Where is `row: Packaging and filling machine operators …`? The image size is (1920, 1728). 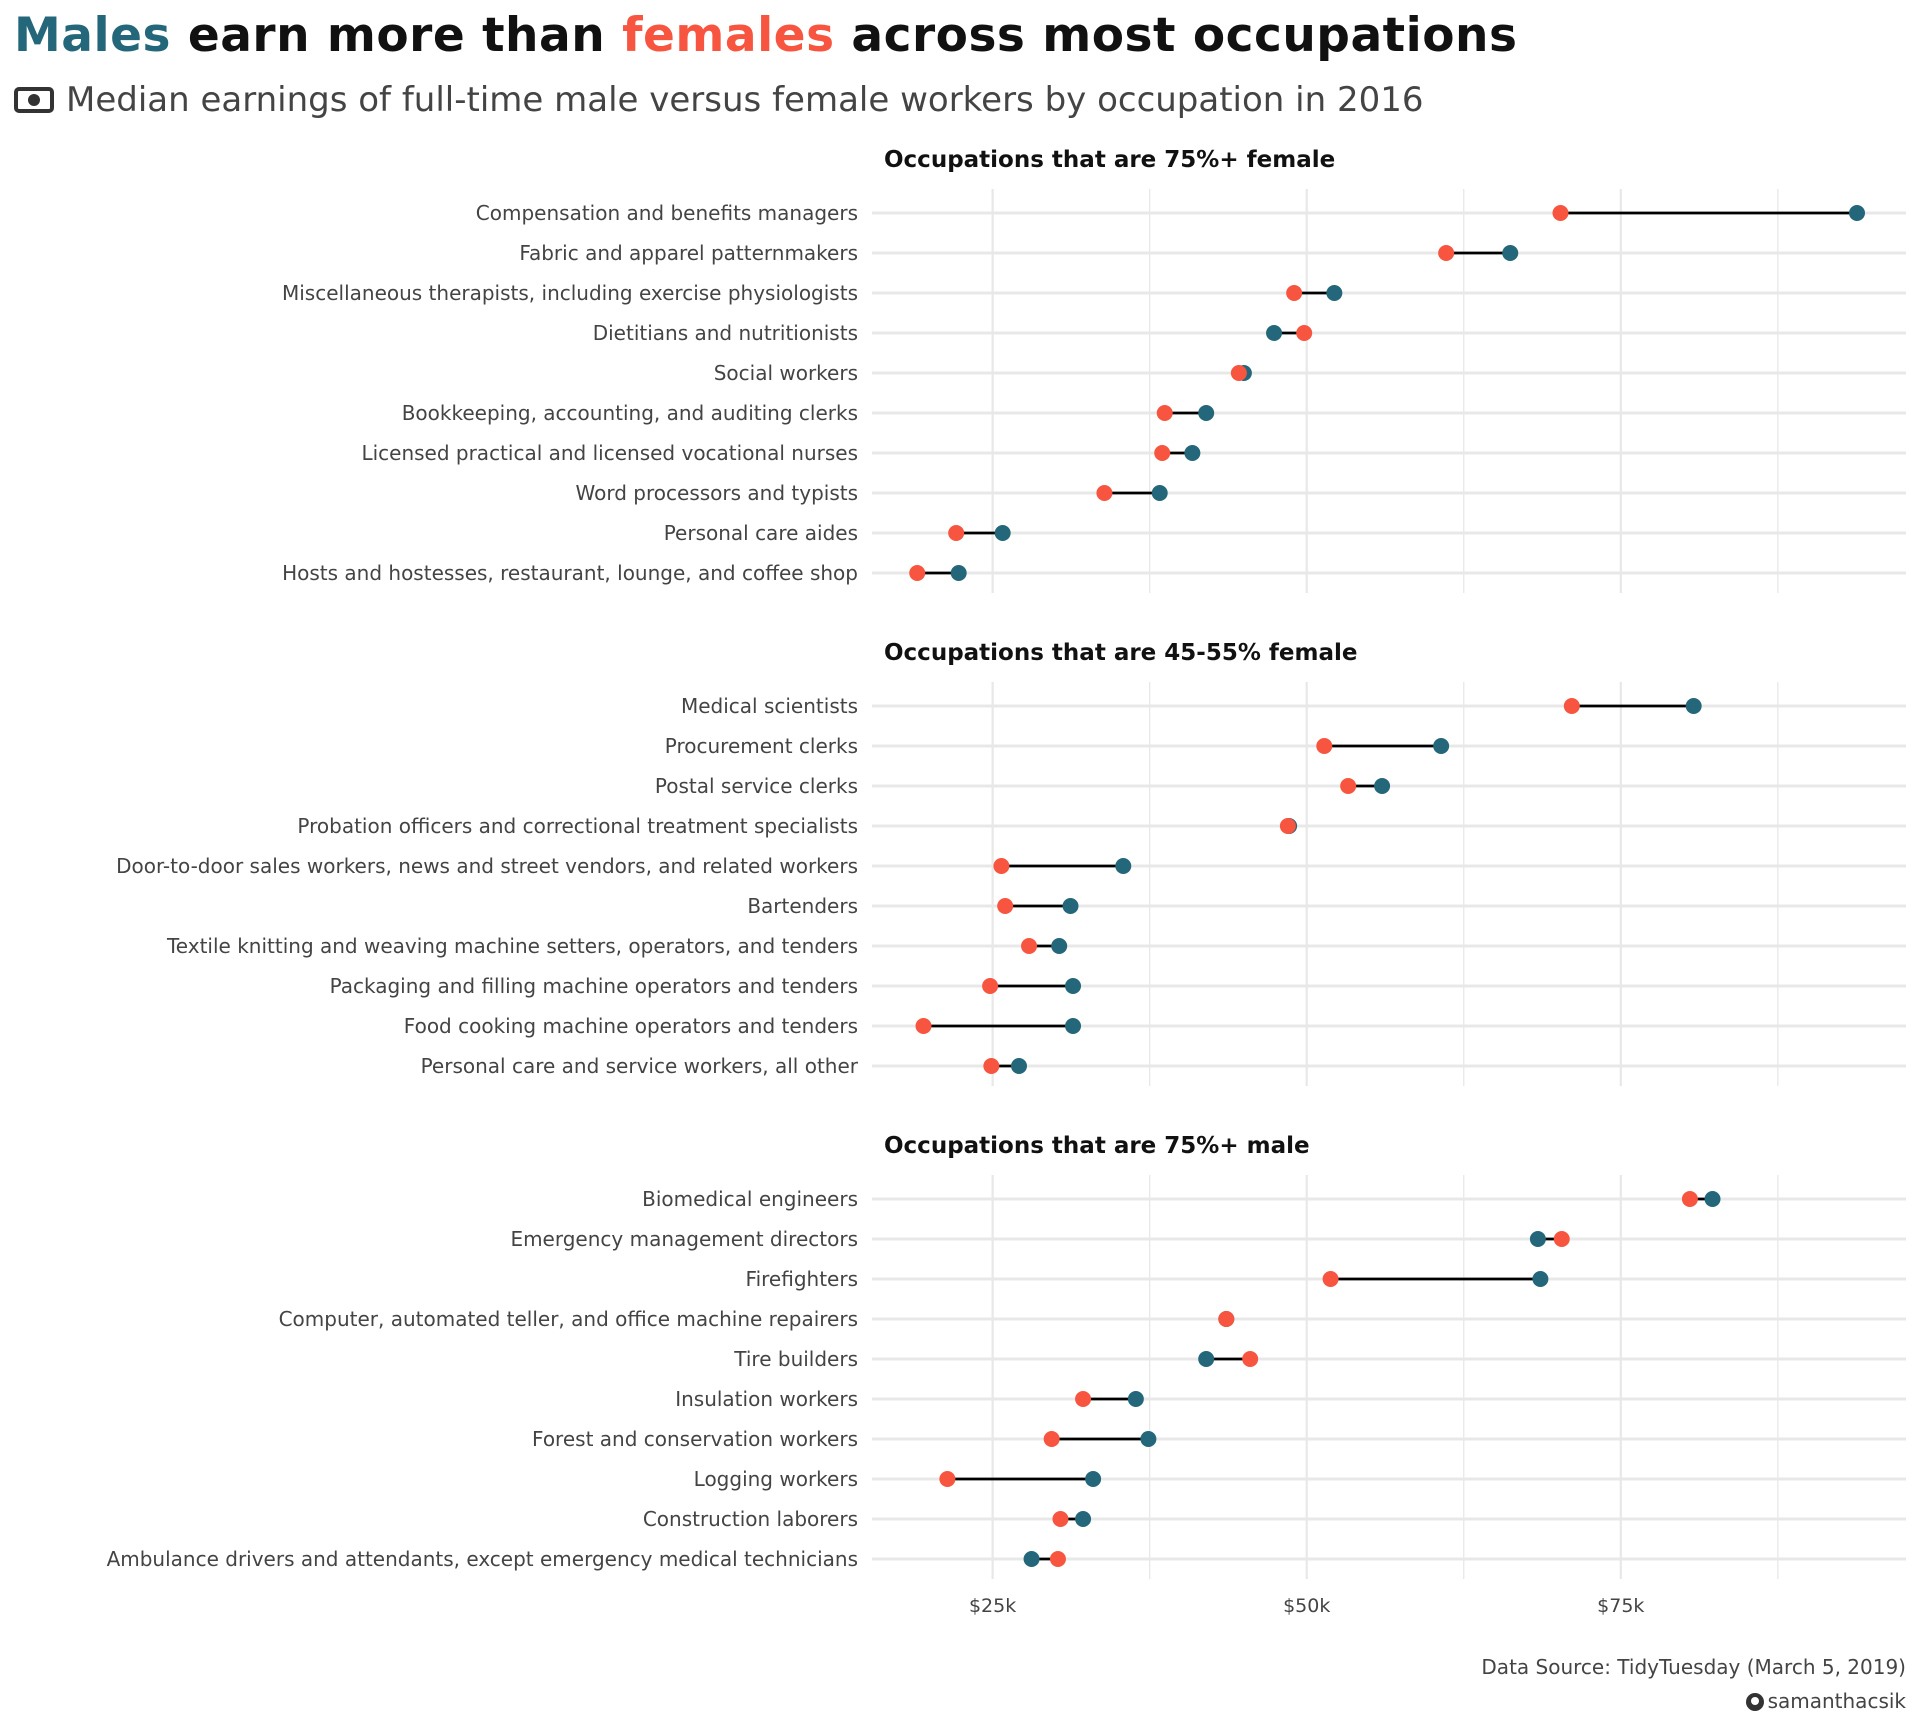
row: Packaging and filling machine operators … is located at coordinates (1118, 986).